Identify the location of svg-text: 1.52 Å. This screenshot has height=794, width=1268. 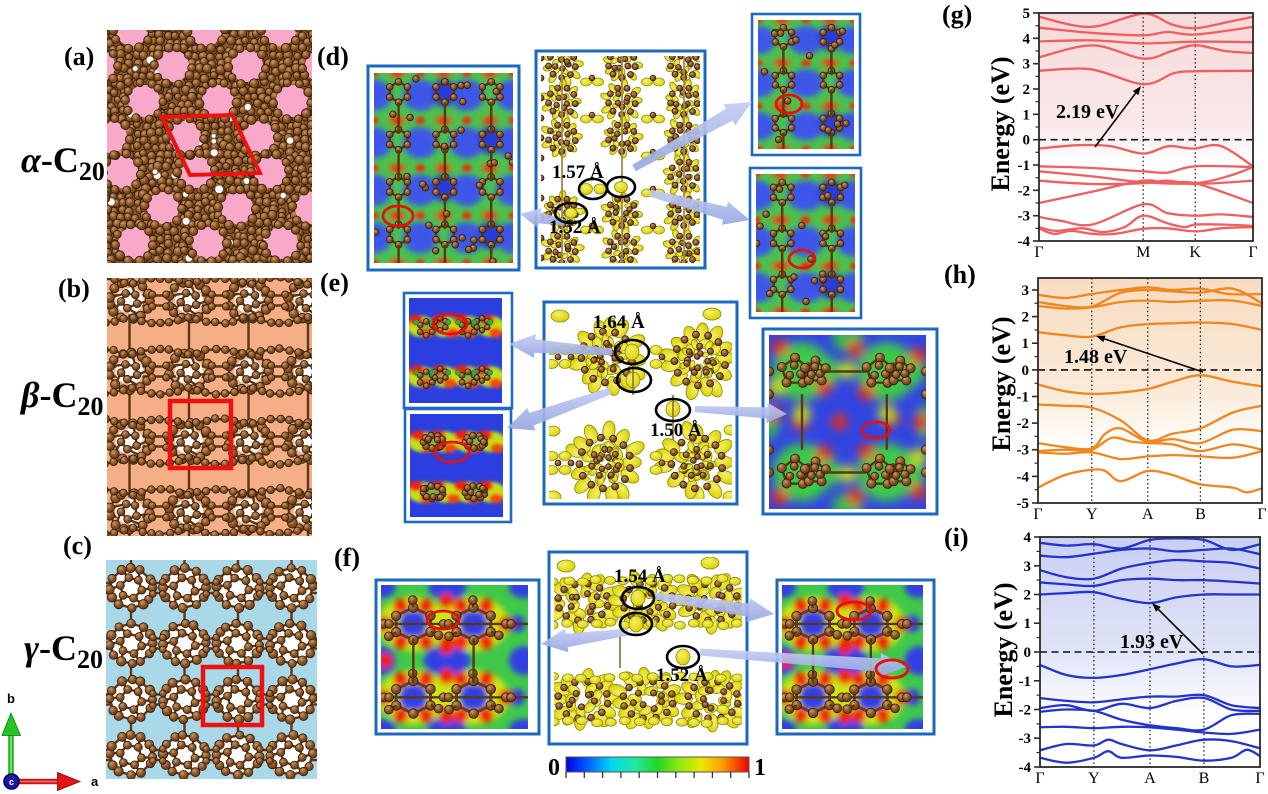
(575, 227).